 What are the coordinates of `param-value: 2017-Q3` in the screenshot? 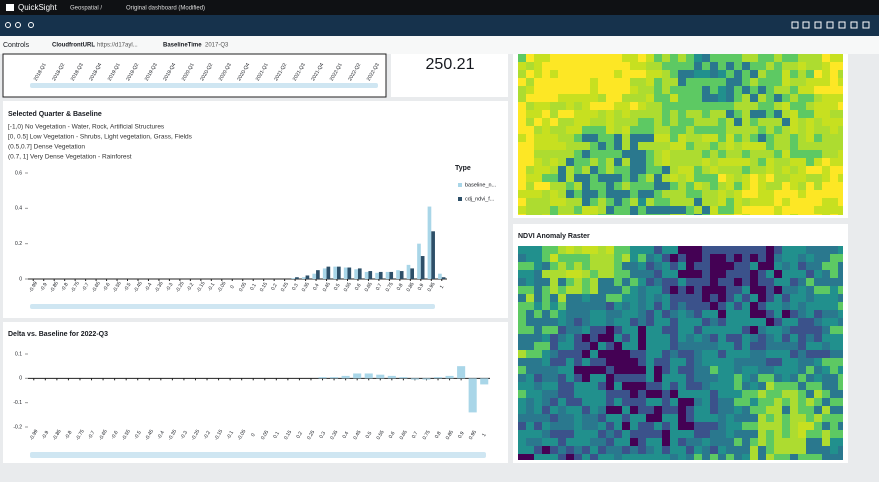 It's located at (217, 46).